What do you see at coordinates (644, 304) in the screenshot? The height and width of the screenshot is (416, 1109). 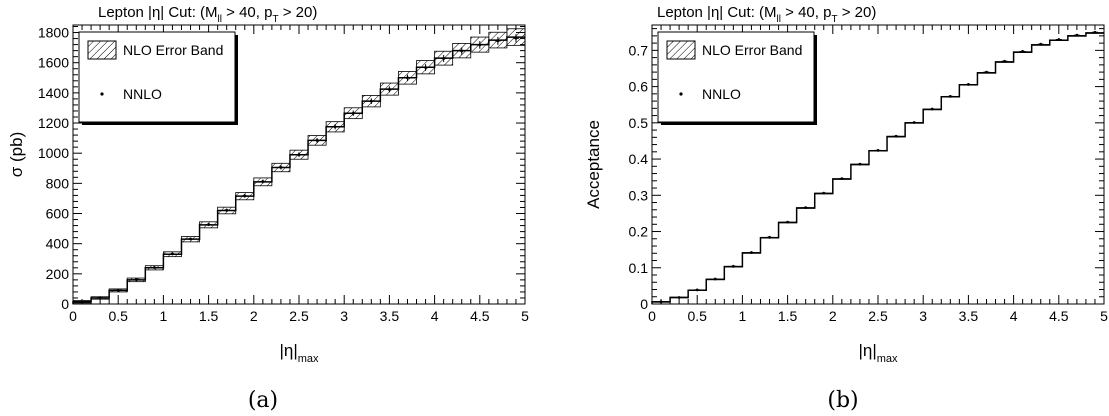 I see `y-tick-label: 0` at bounding box center [644, 304].